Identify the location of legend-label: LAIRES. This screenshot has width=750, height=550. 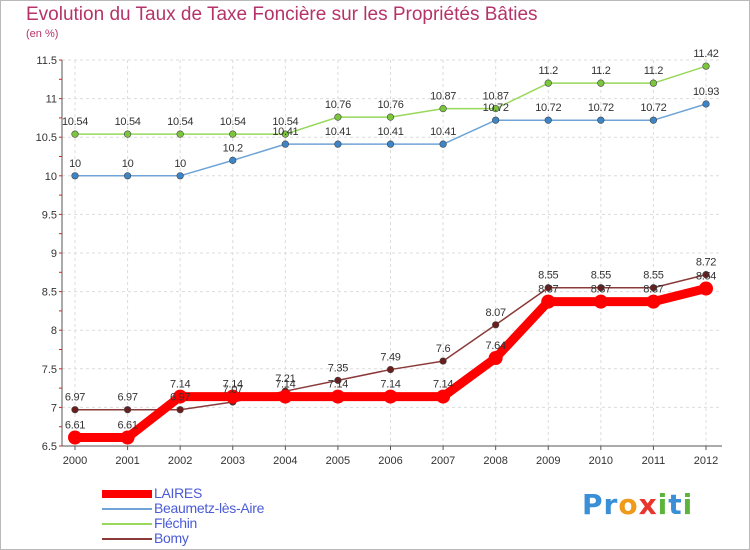
(178, 493).